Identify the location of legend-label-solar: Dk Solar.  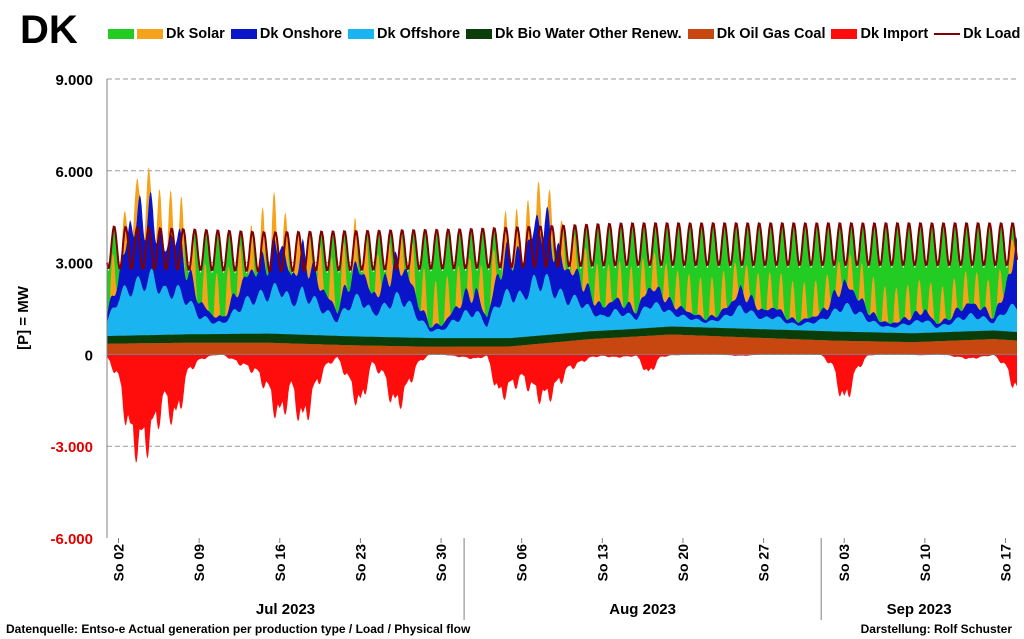
(195, 34).